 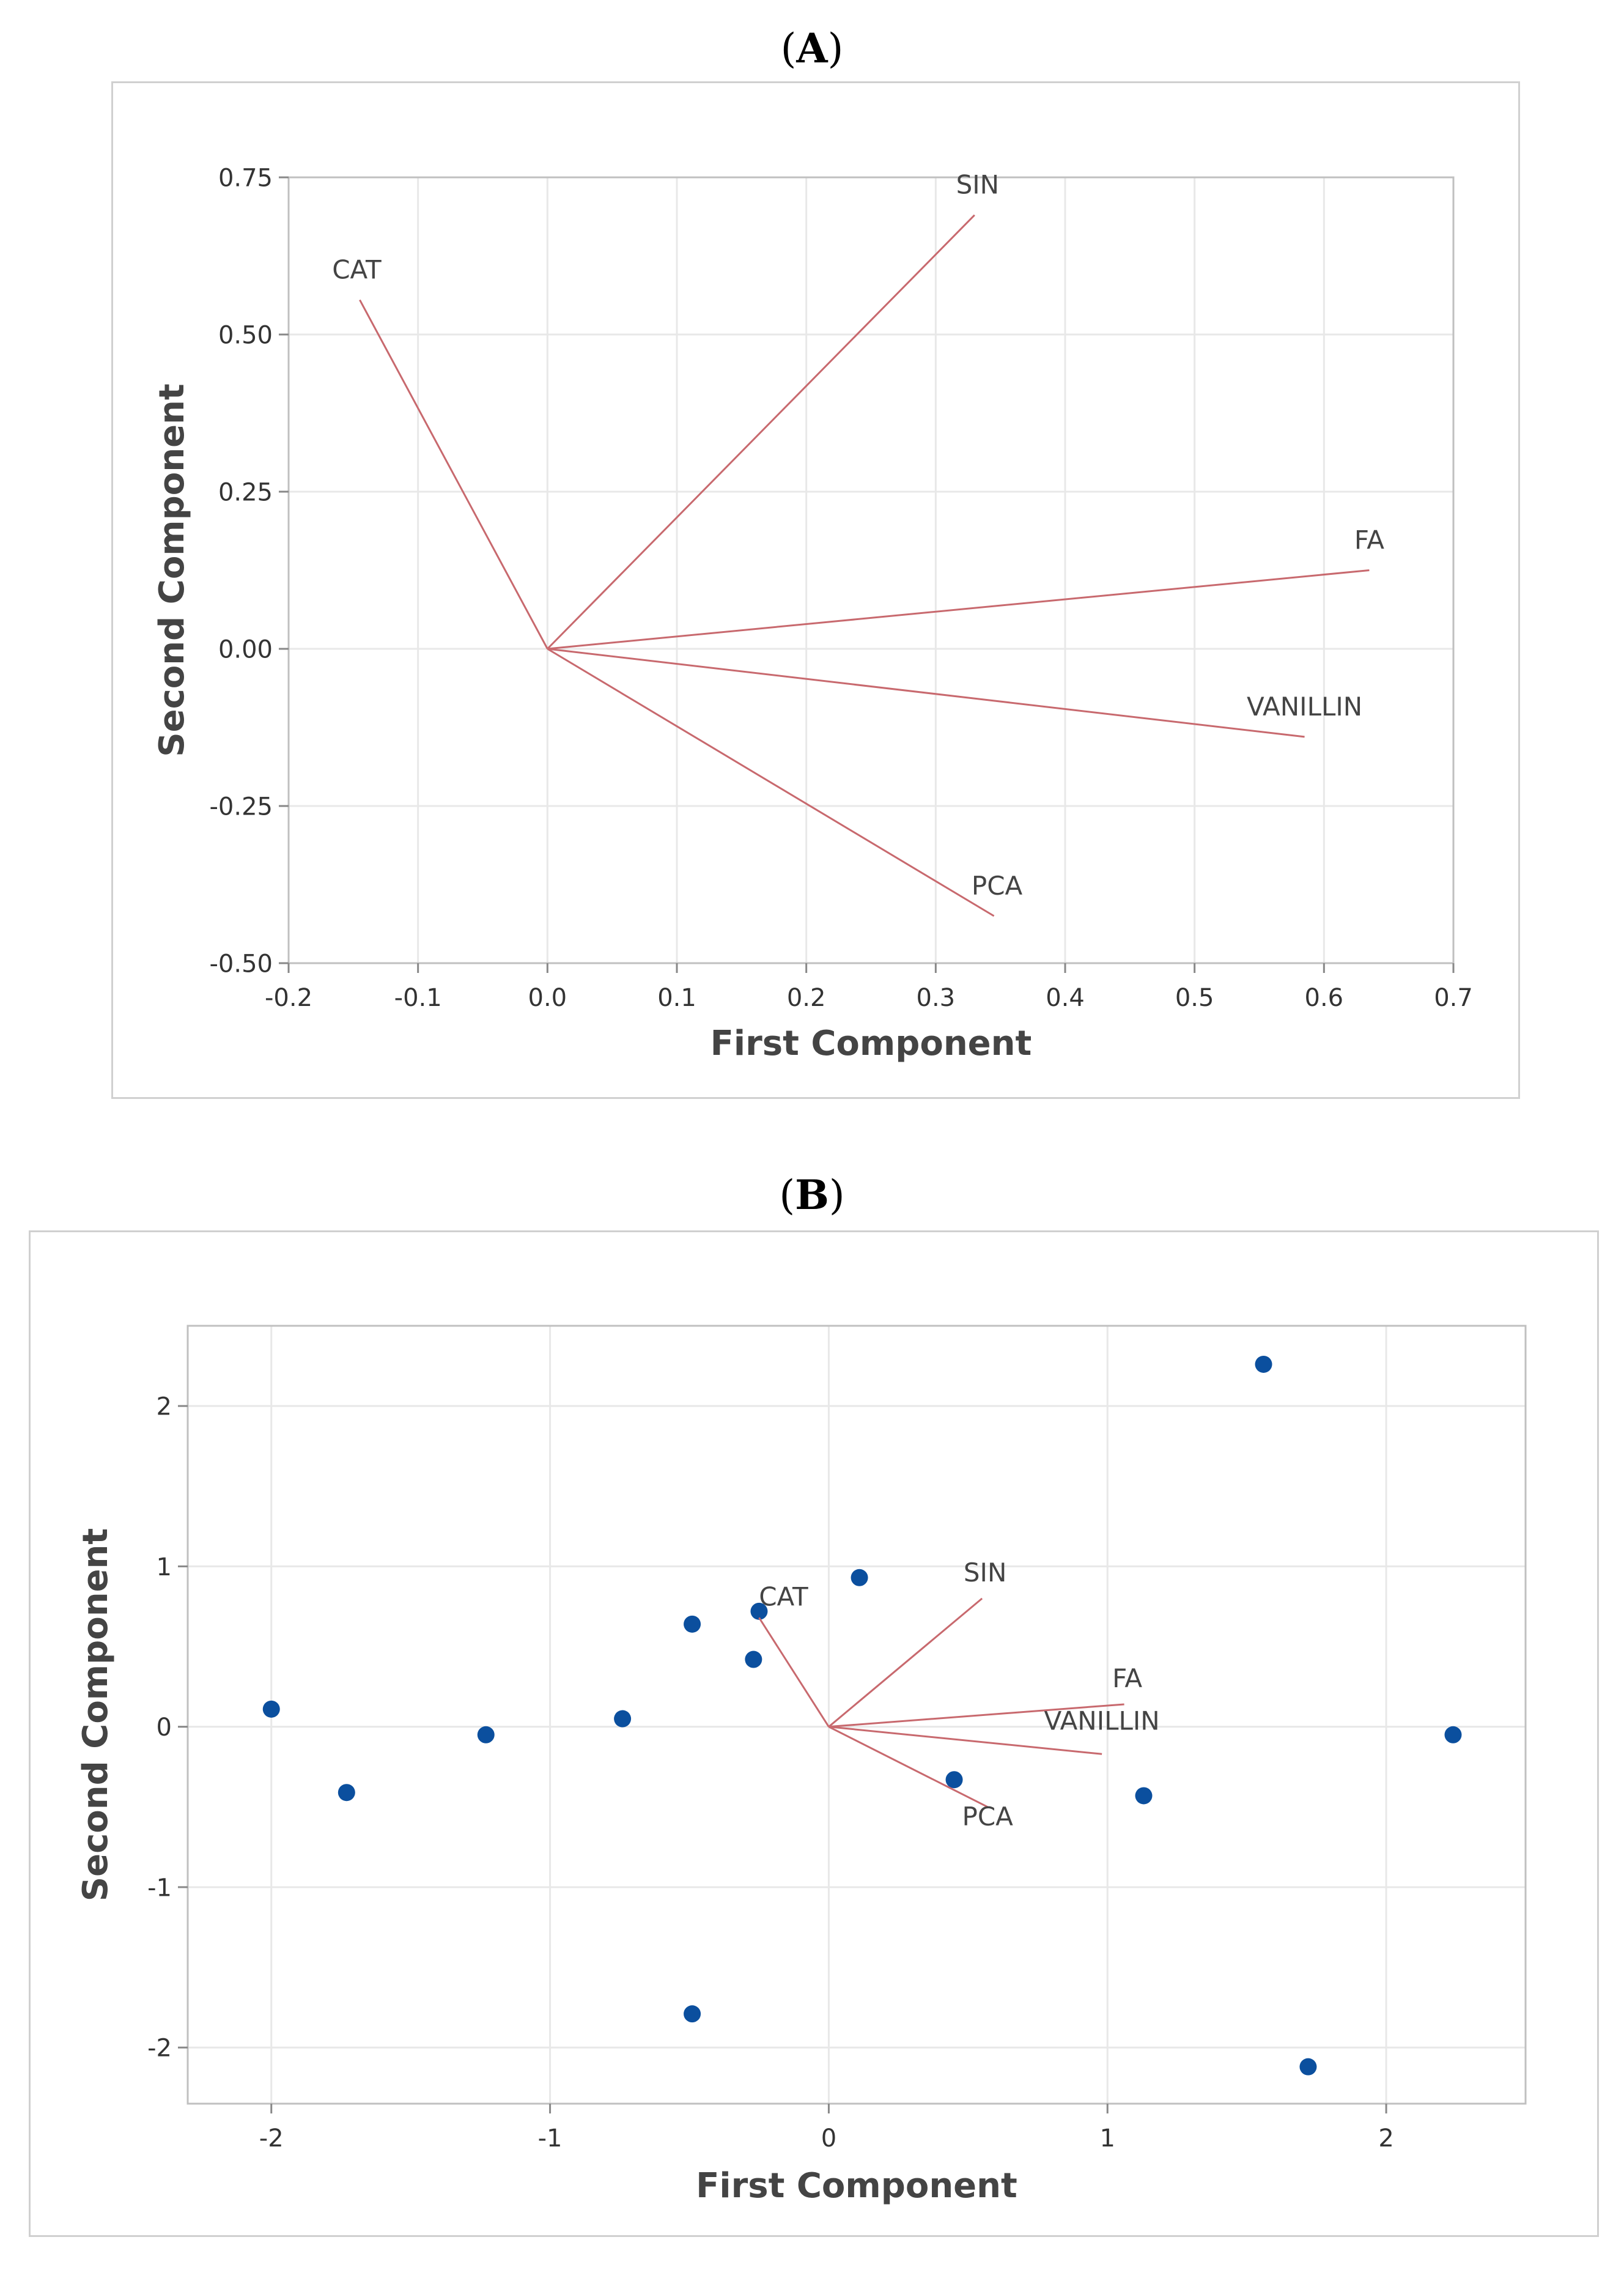 What do you see at coordinates (1454, 998) in the screenshot?
I see `x-tick-label: 0.7` at bounding box center [1454, 998].